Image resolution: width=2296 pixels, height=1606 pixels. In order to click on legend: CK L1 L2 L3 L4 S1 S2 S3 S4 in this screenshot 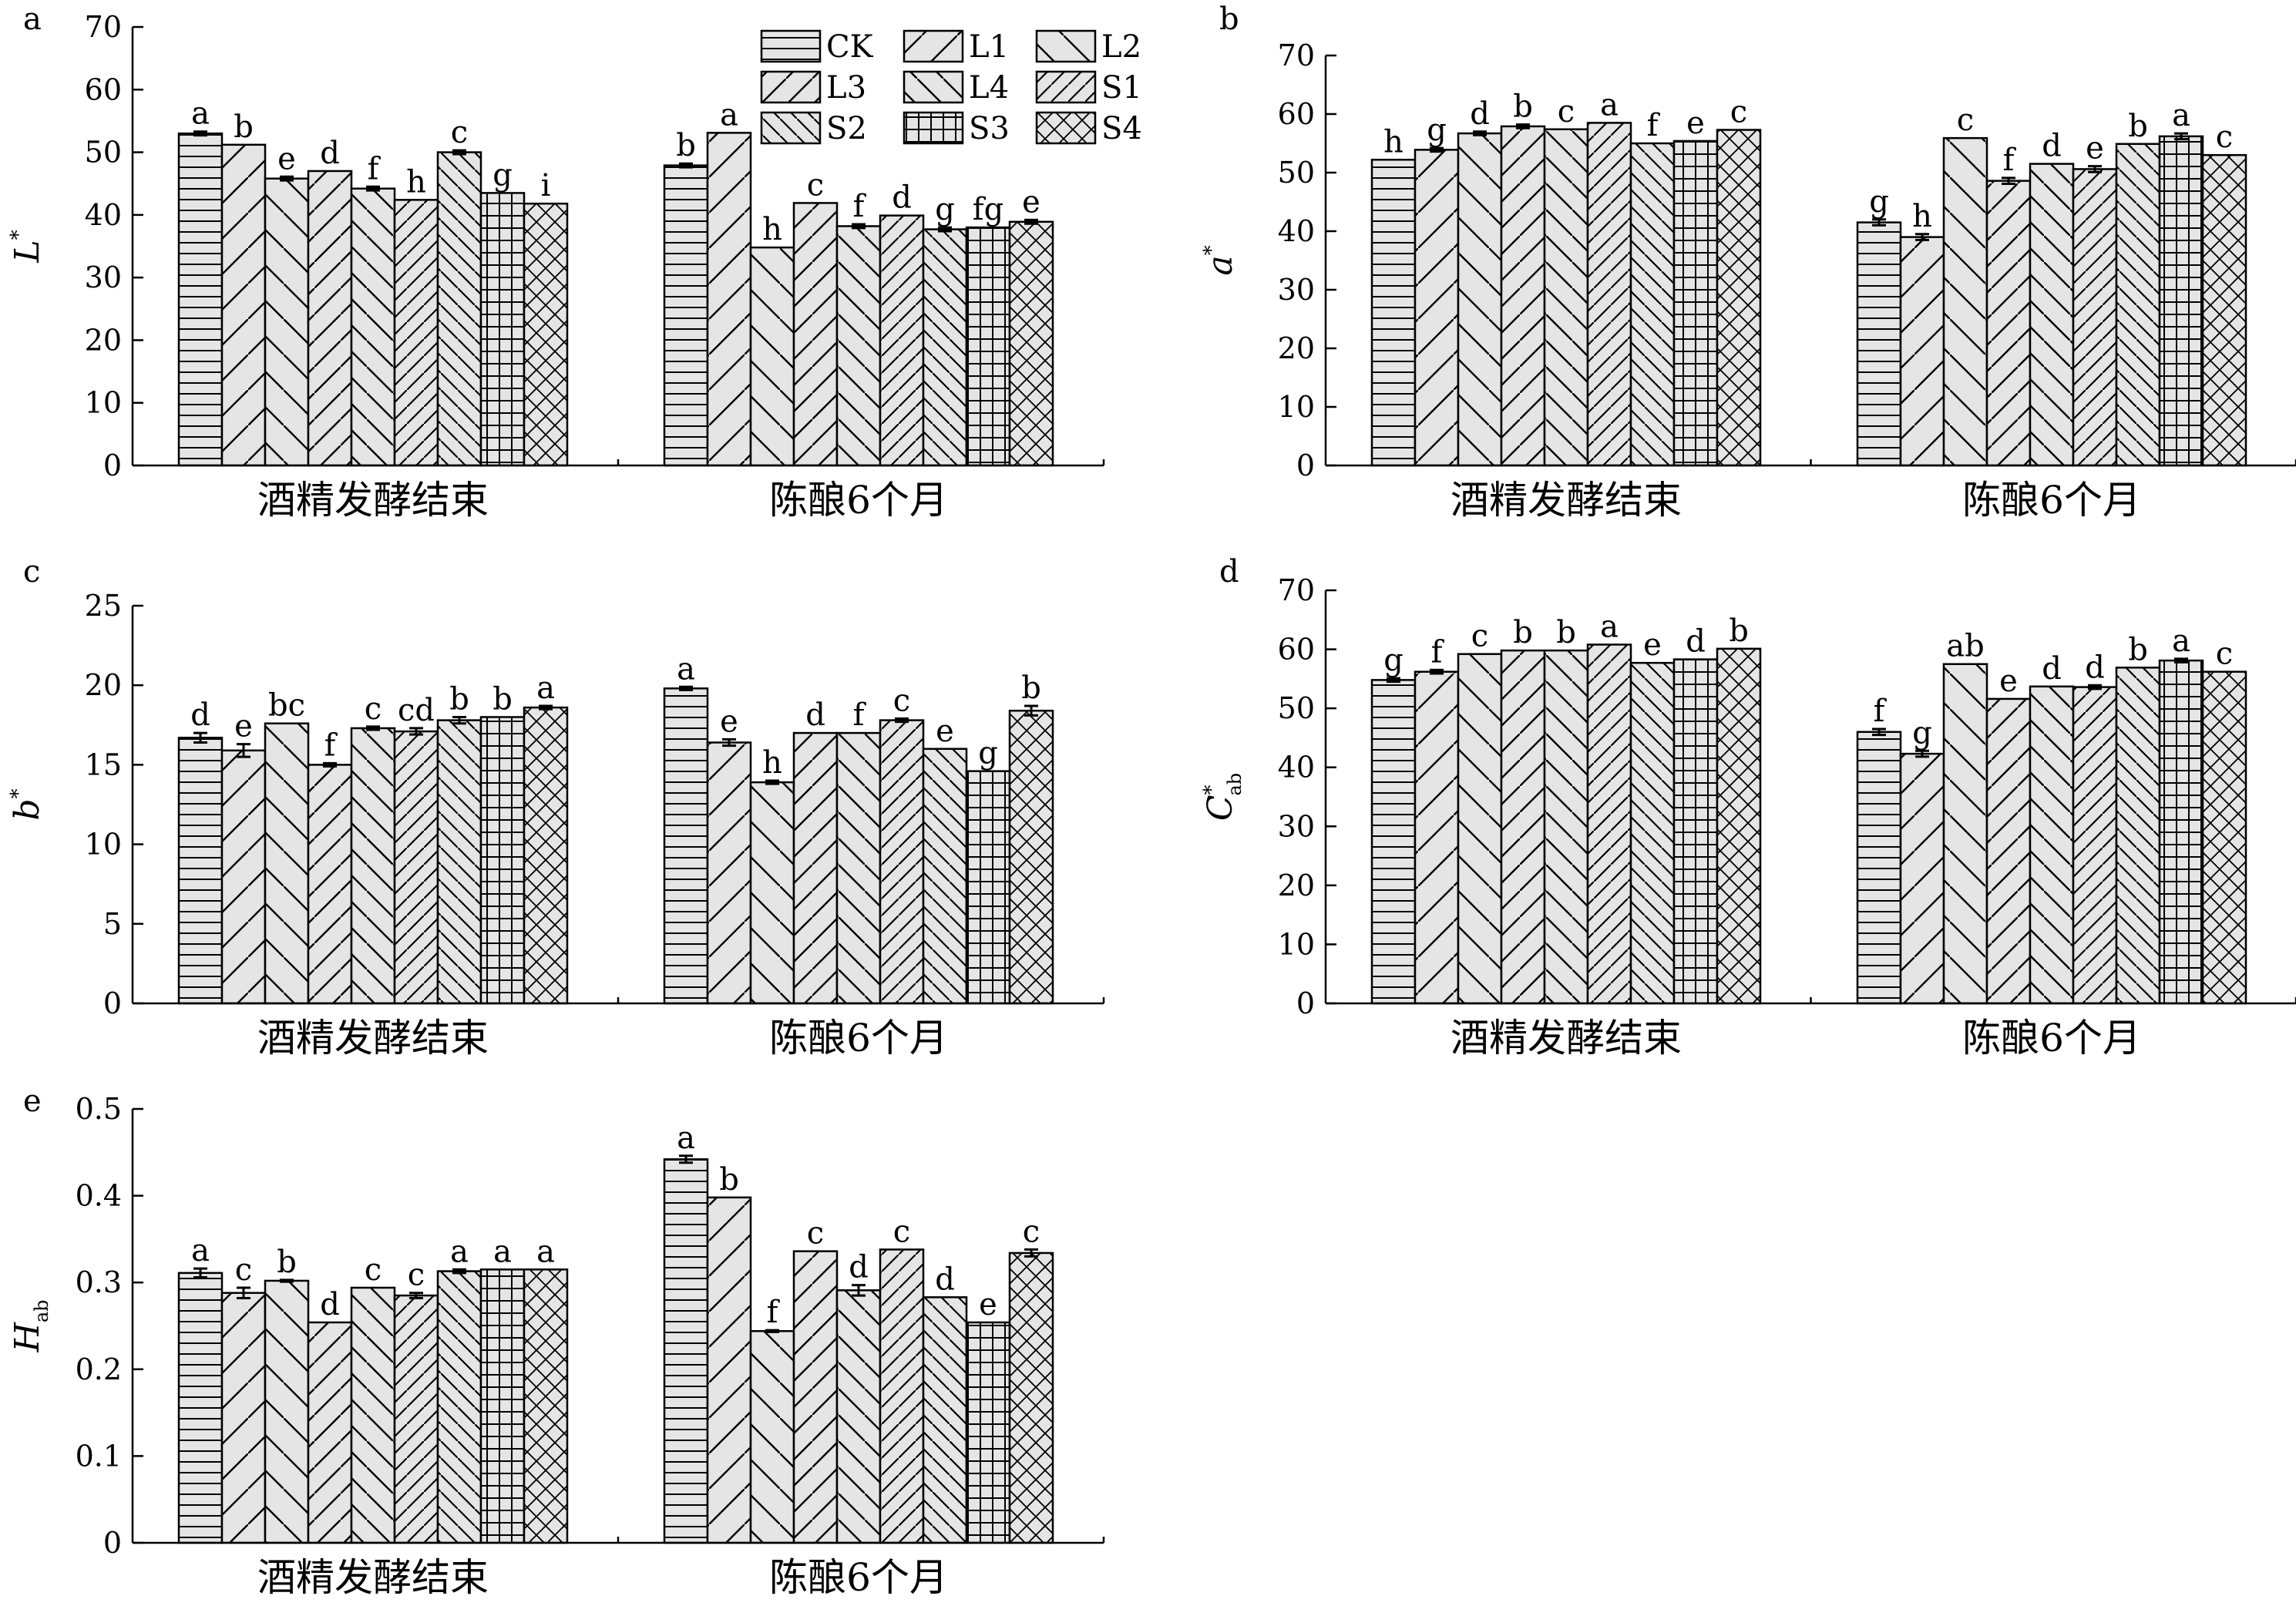, I will do `click(951, 87)`.